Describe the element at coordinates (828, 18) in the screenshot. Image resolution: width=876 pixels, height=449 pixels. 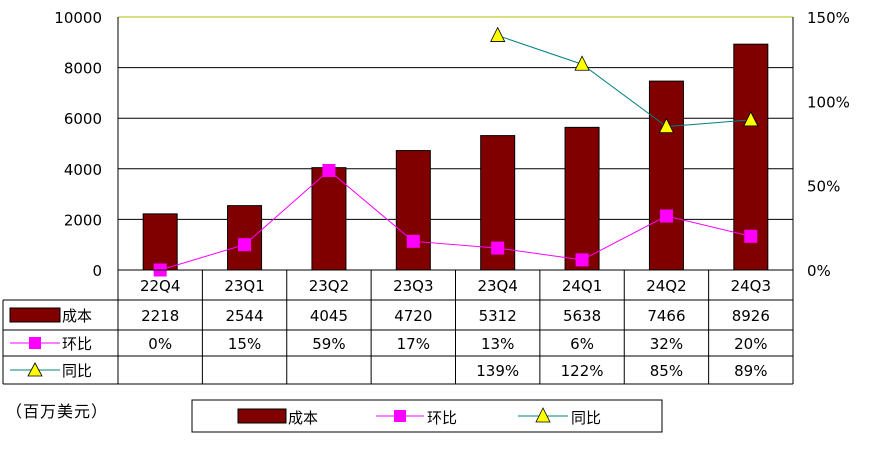
I see `y2-tick-label: 150%` at that location.